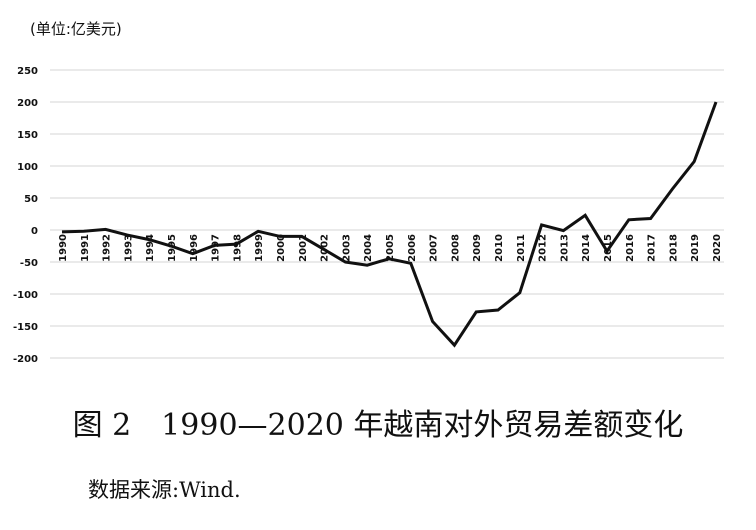  I want to click on x-tick-label: 1999, so click(259, 248).